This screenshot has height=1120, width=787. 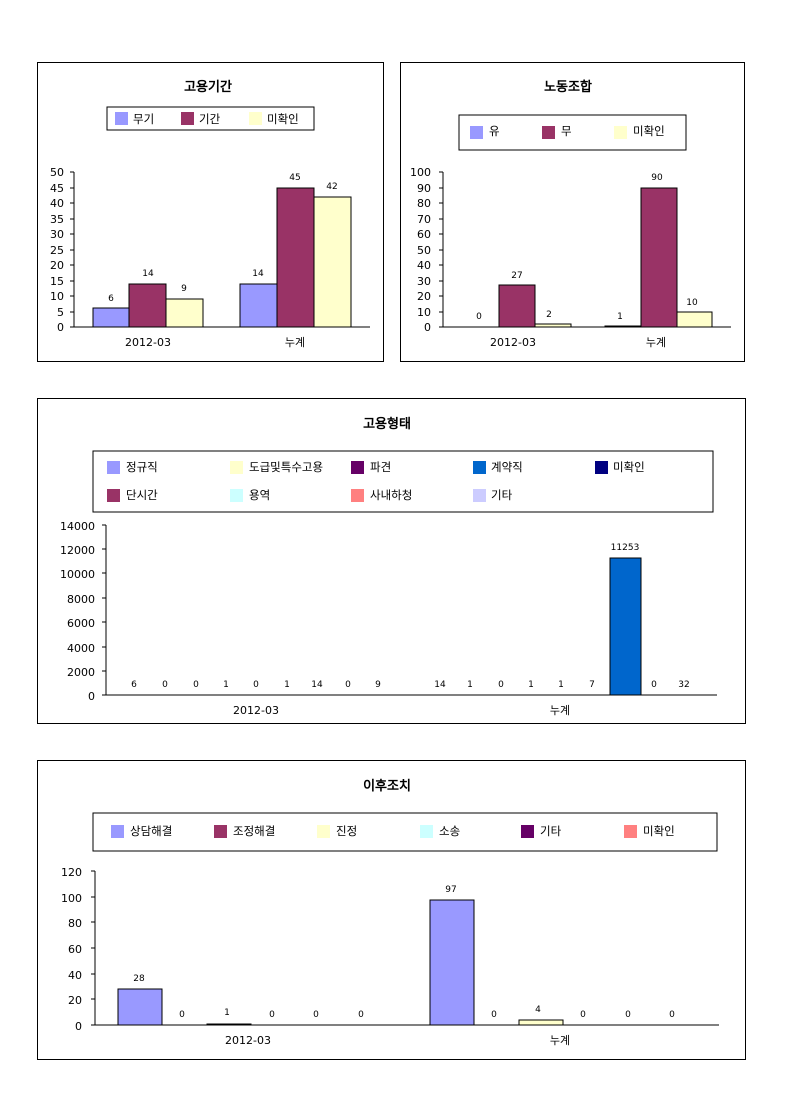 I want to click on y-tick: 40, so click(x=424, y=265).